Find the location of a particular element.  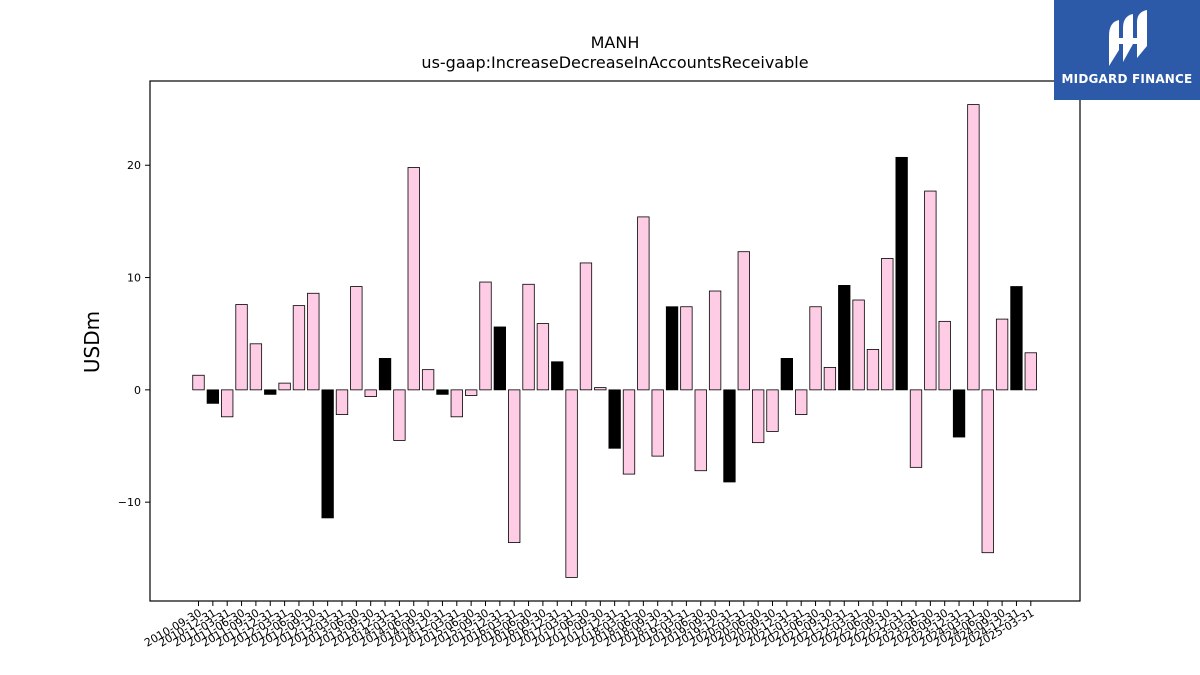

midgard-logo-icon is located at coordinates (1128, 38).